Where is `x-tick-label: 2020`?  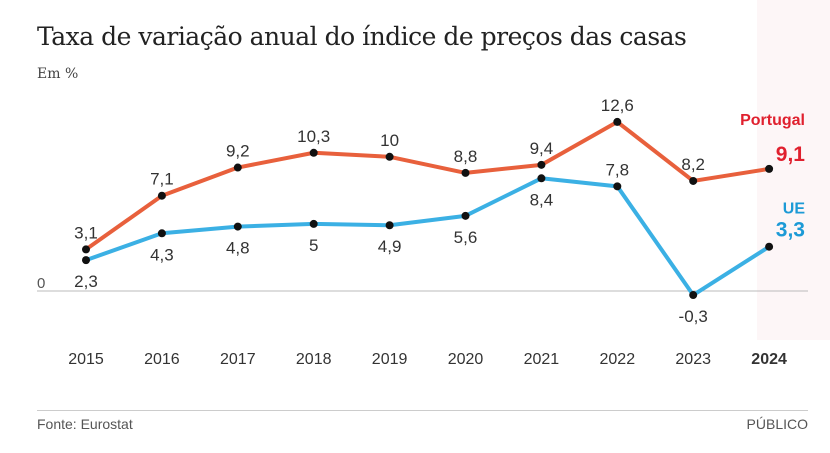 x-tick-label: 2020 is located at coordinates (466, 359).